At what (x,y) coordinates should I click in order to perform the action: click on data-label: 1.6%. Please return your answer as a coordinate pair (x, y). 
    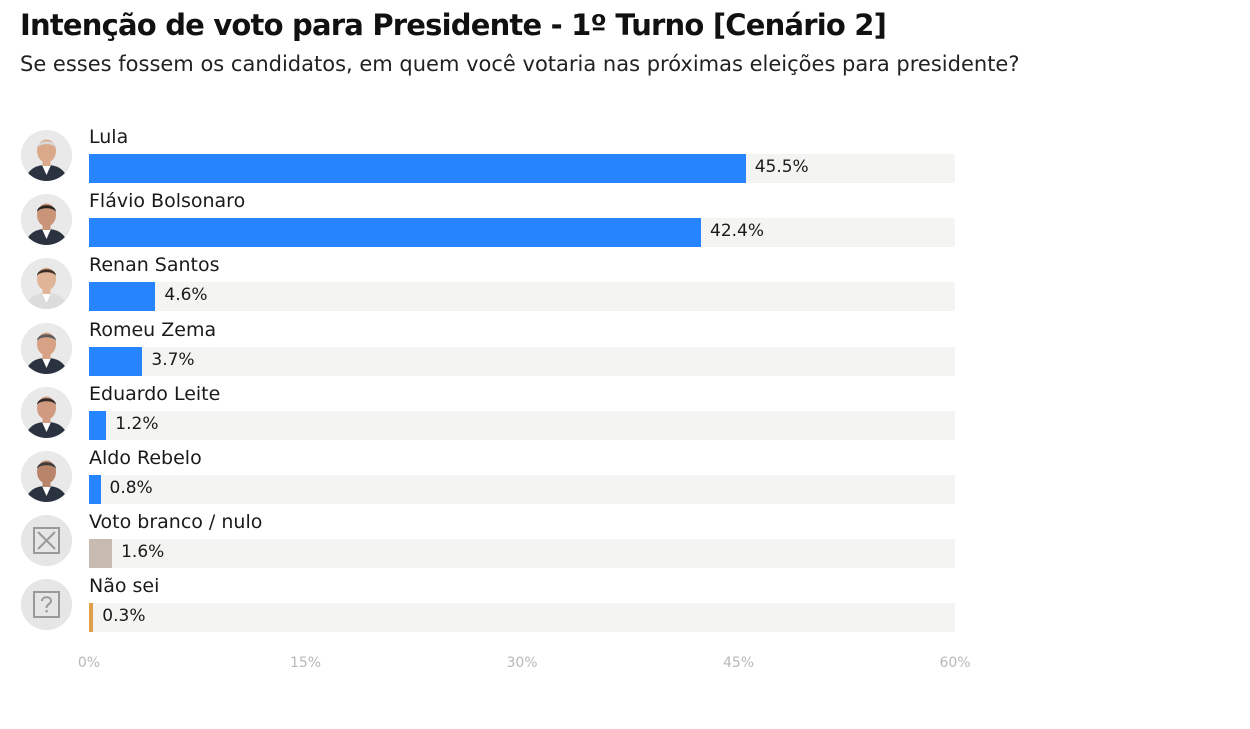
    Looking at the image, I should click on (143, 552).